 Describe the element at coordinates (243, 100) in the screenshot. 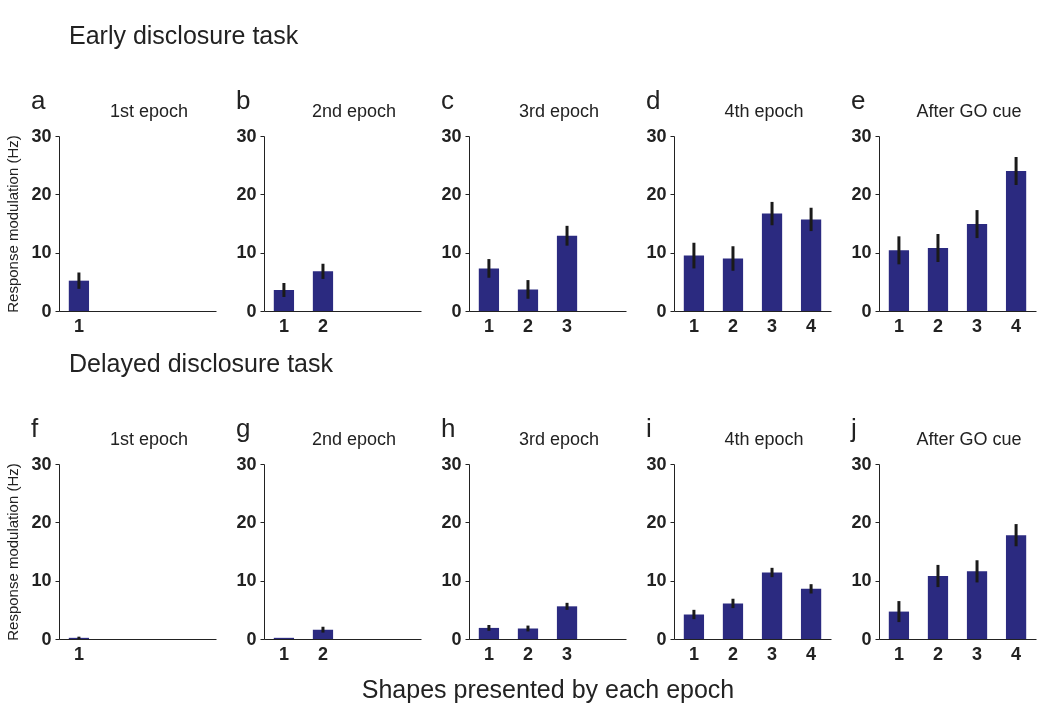

I see `text: b` at that location.